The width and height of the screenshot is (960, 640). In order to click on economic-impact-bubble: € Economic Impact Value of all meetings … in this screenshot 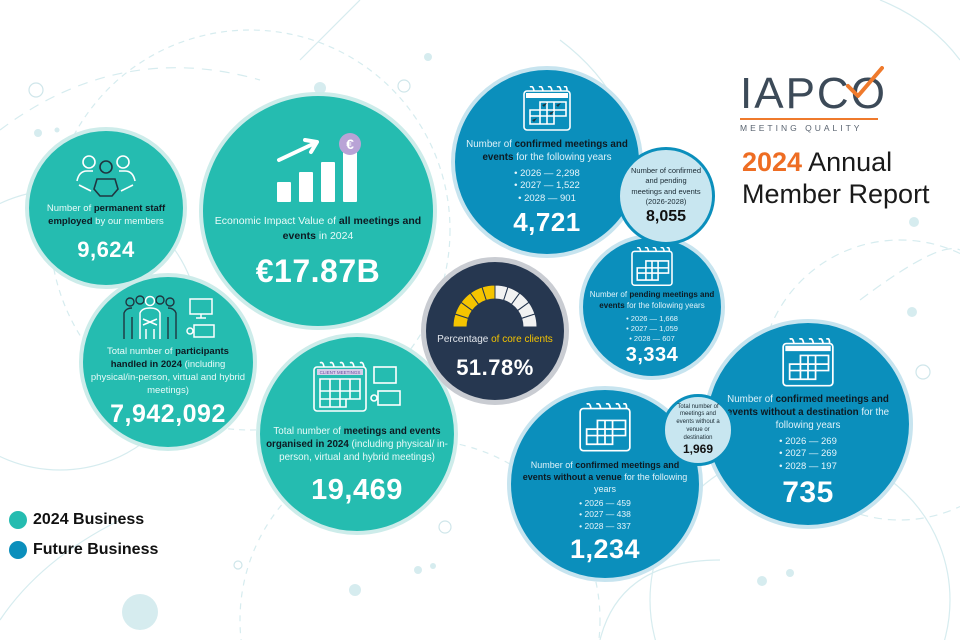, I will do `click(318, 211)`.